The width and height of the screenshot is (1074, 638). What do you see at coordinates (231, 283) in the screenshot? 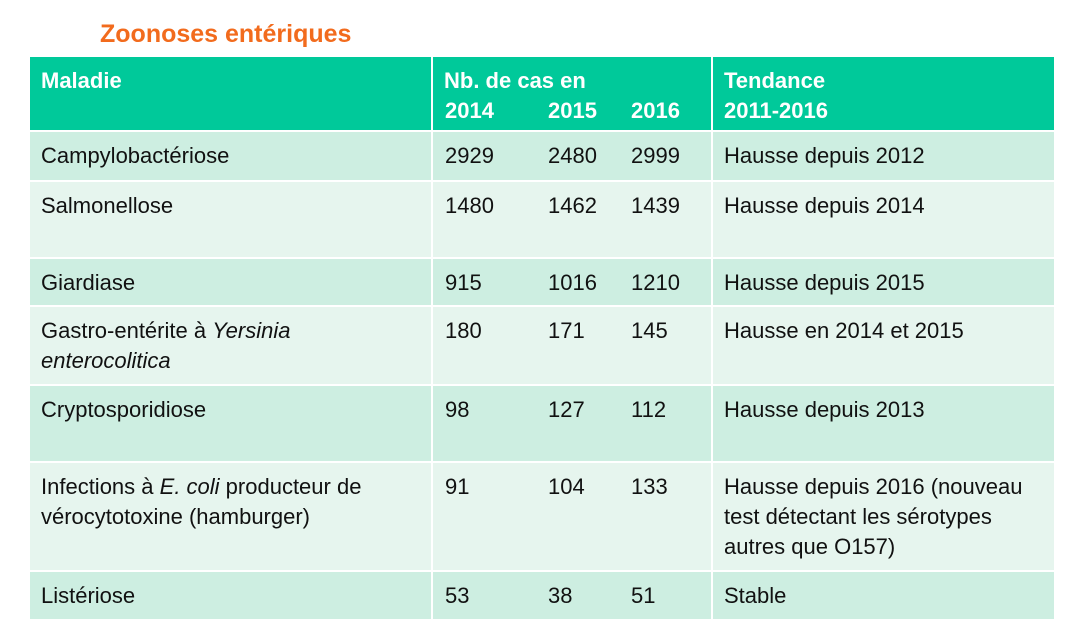
I see `disease-cell: Giardiase` at bounding box center [231, 283].